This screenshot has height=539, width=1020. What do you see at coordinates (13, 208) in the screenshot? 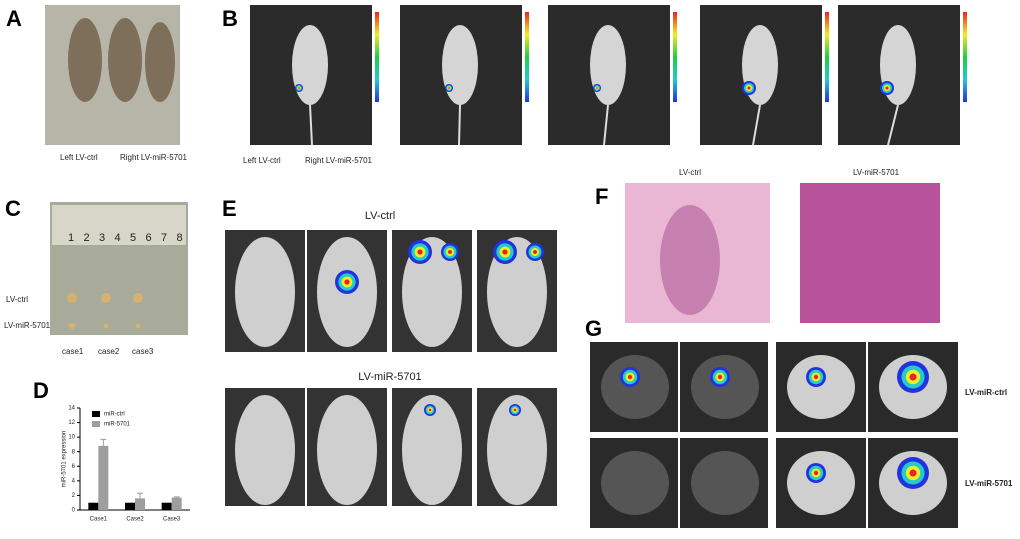
I see `panel-label: C` at bounding box center [13, 208].